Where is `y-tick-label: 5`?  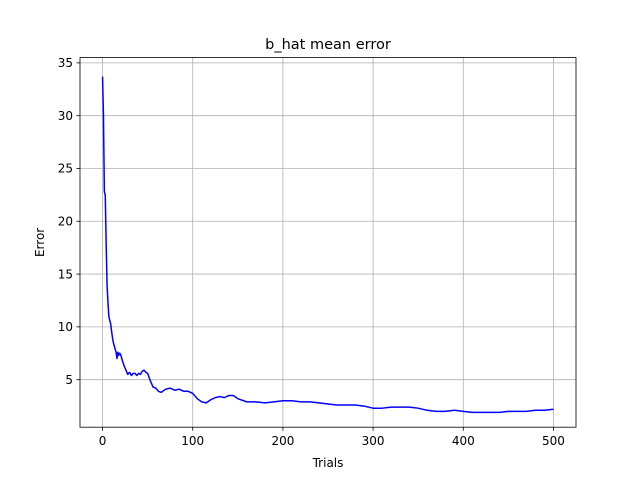
y-tick-label: 5 is located at coordinates (69, 380).